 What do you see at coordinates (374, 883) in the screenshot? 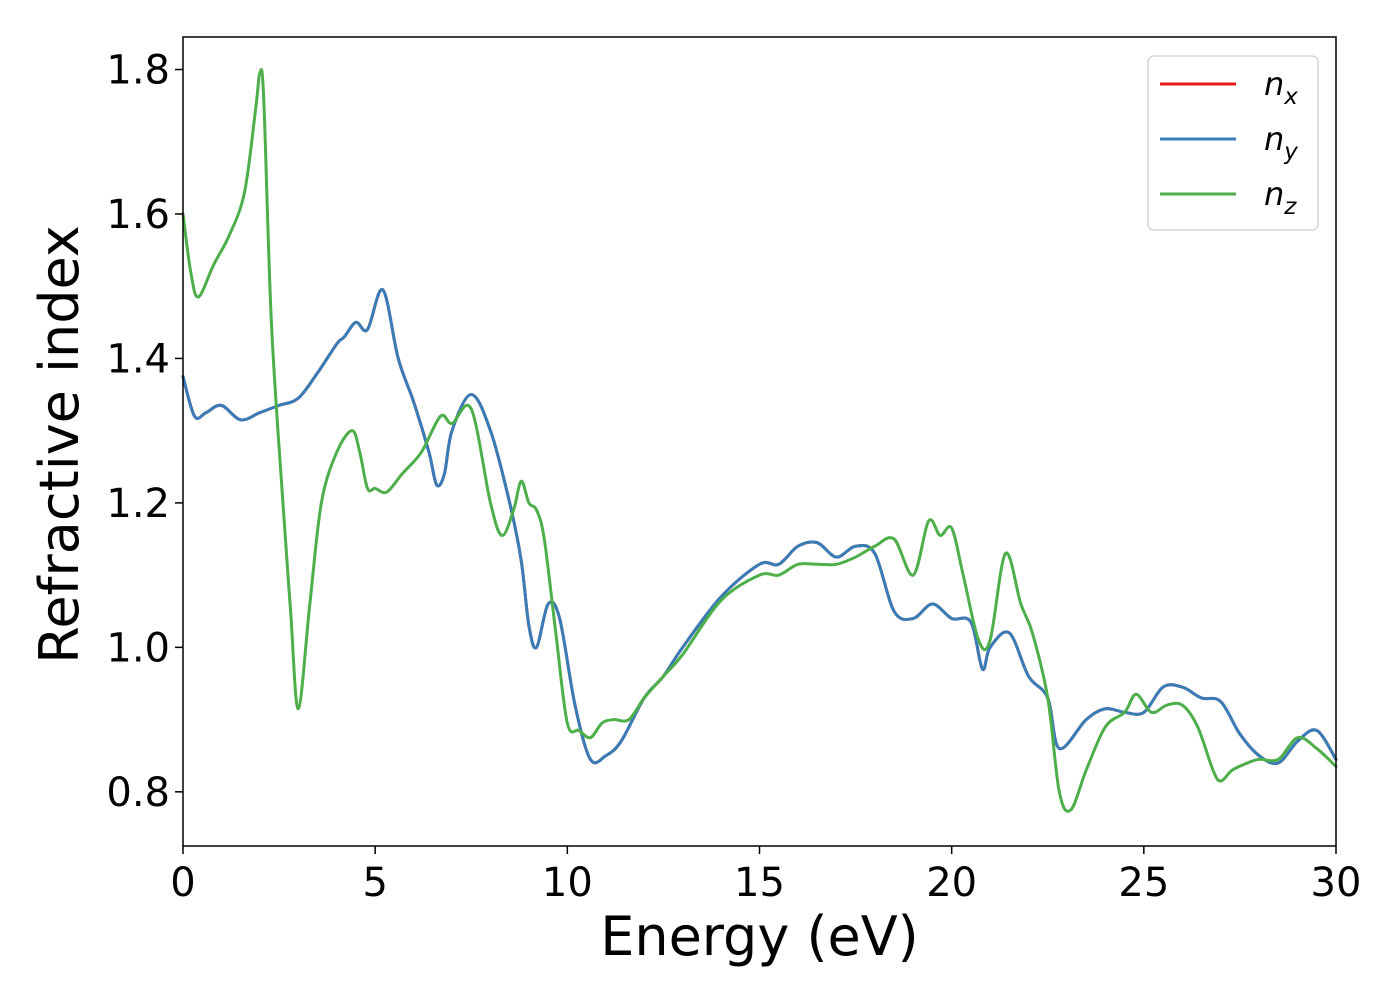
I see `x-tick-label: 5` at bounding box center [374, 883].